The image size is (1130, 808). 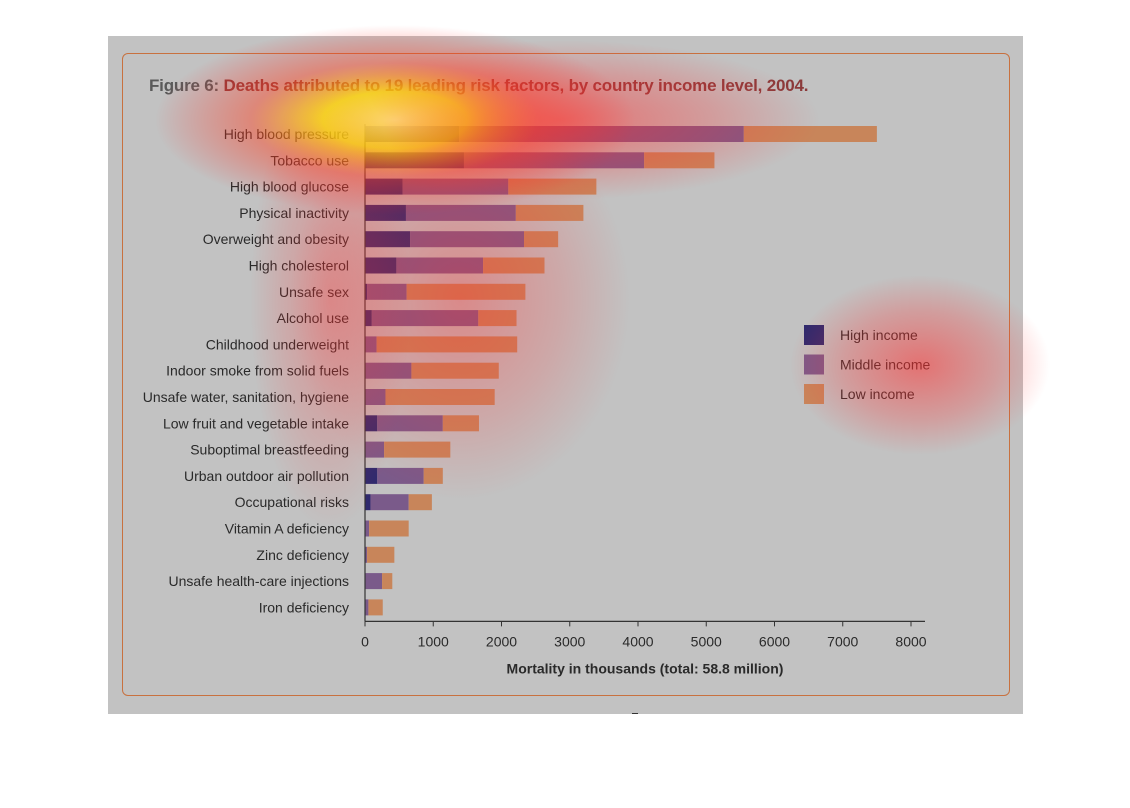 What do you see at coordinates (637, 641) in the screenshot?
I see `x-tick-label: 4000` at bounding box center [637, 641].